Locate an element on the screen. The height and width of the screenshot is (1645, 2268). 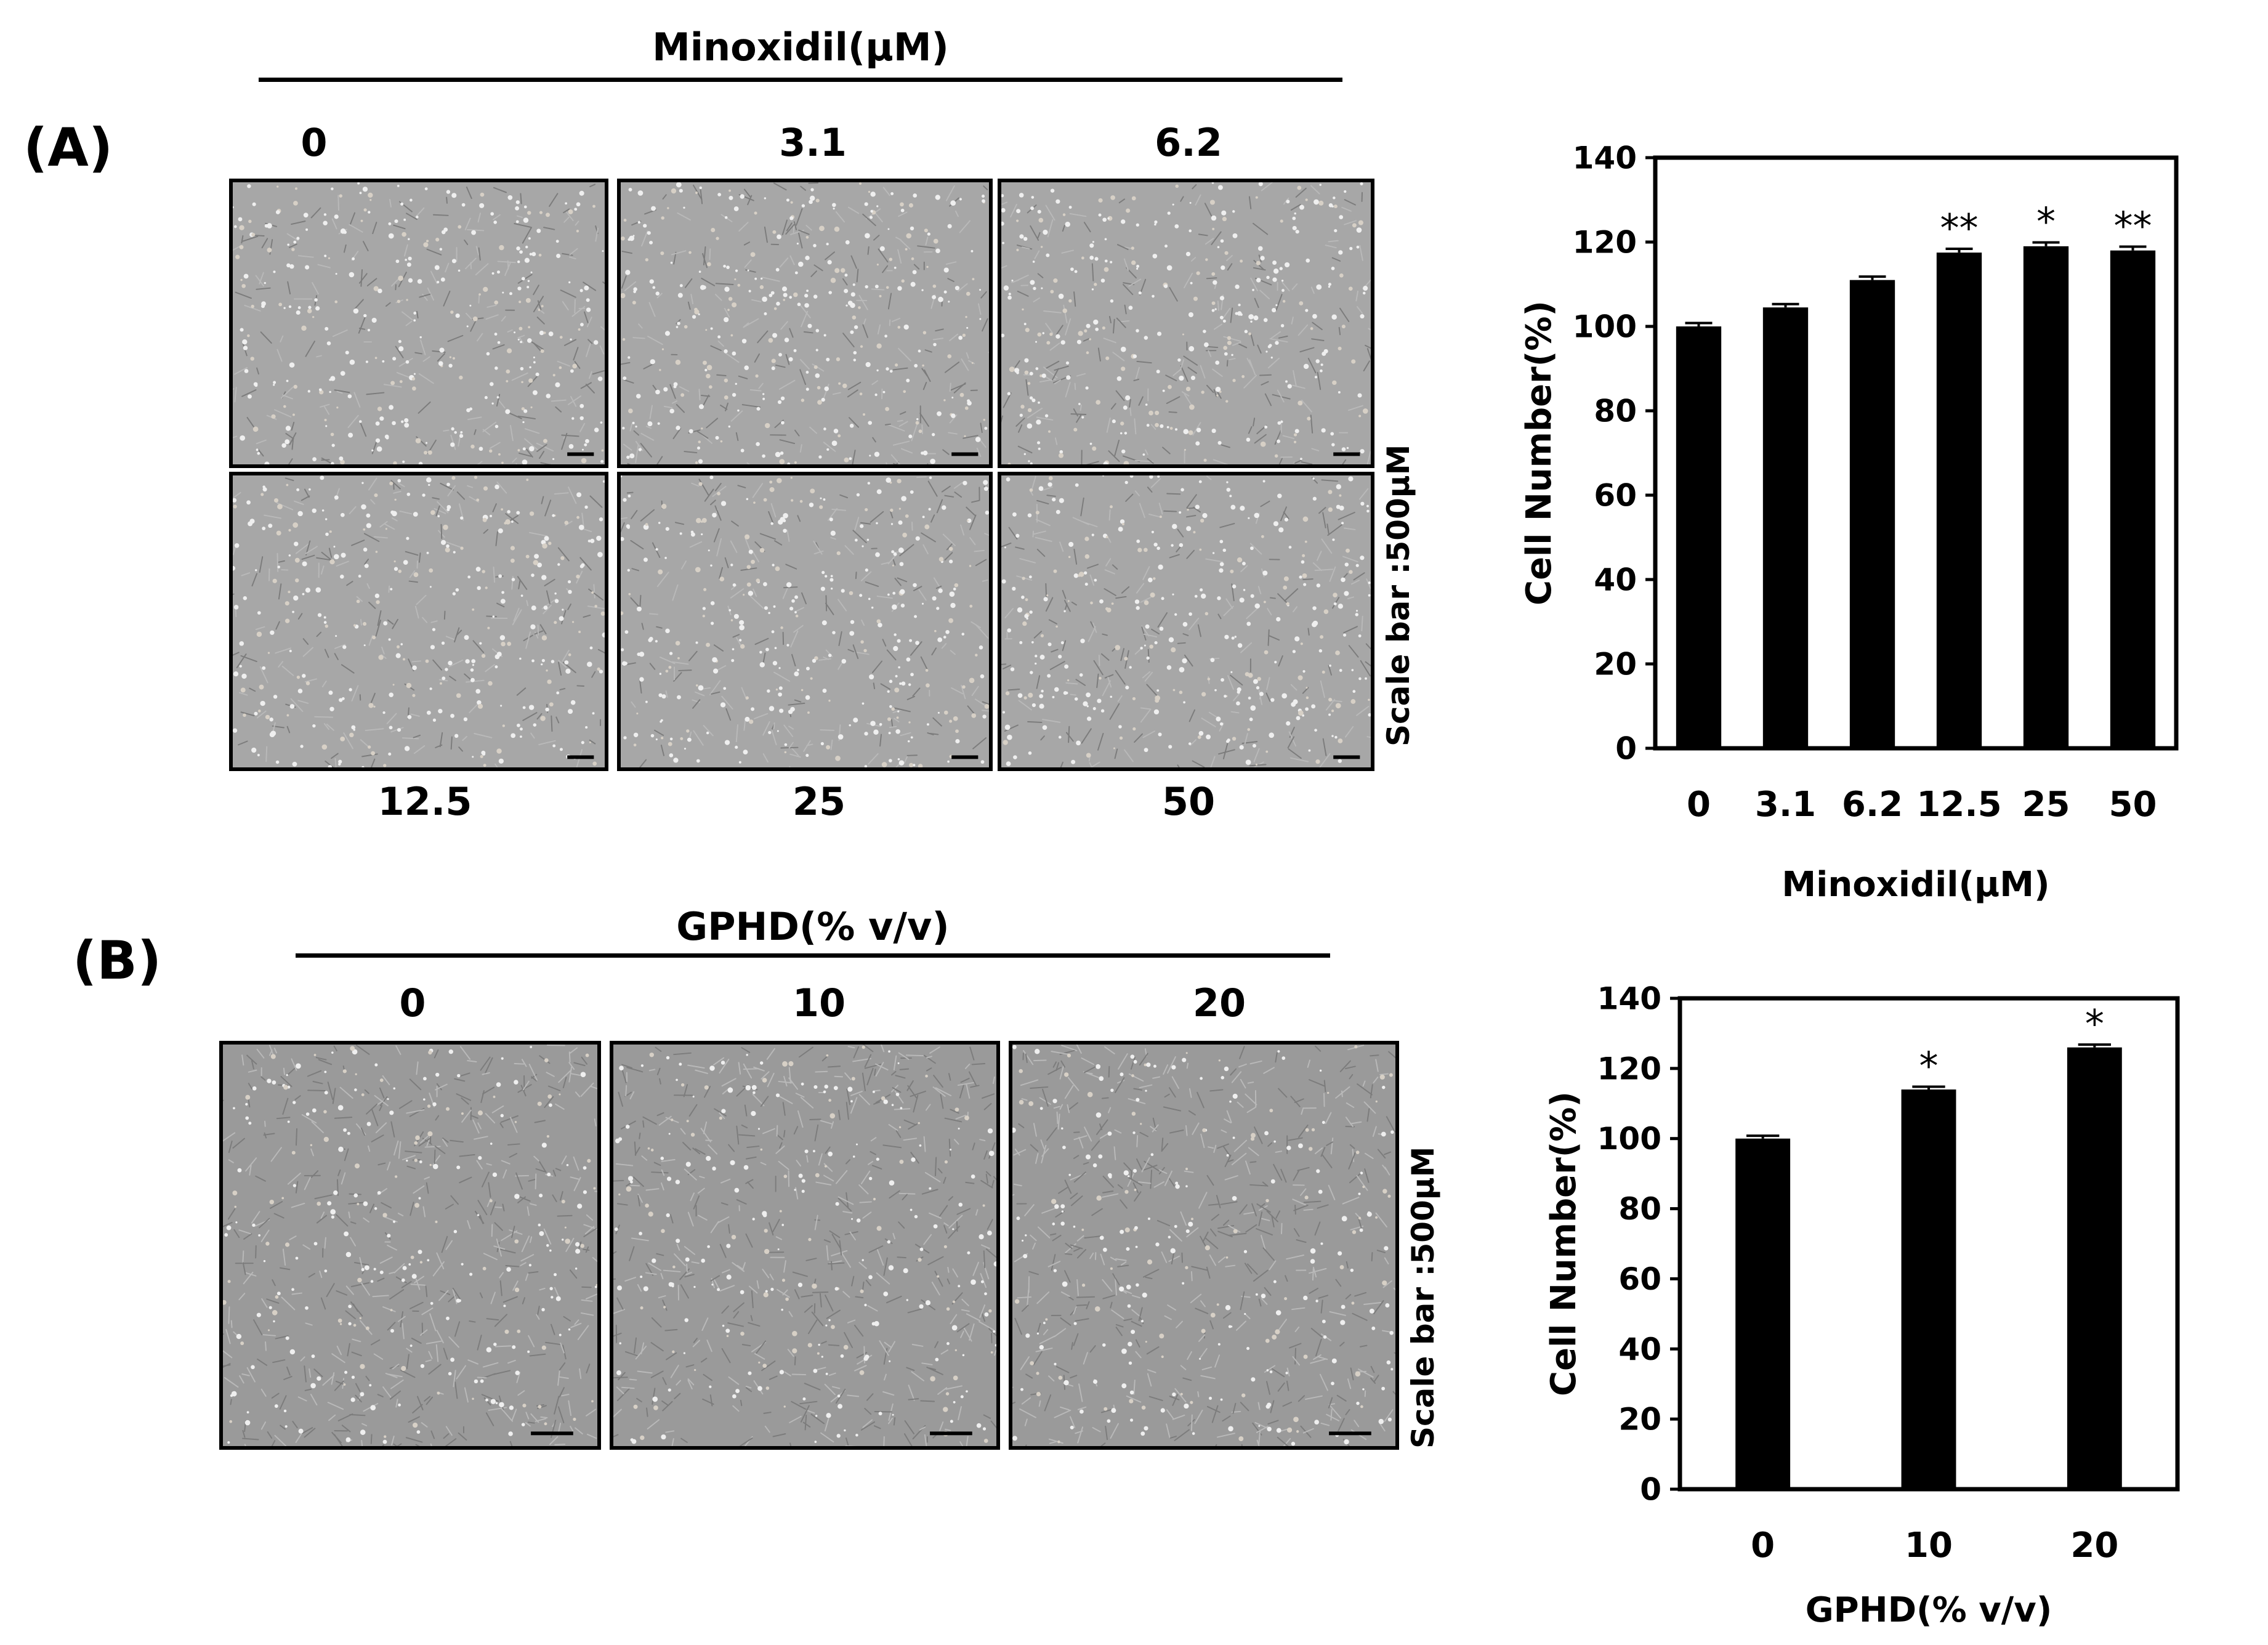
panel-b-label-top-1: 10 is located at coordinates (819, 1003).